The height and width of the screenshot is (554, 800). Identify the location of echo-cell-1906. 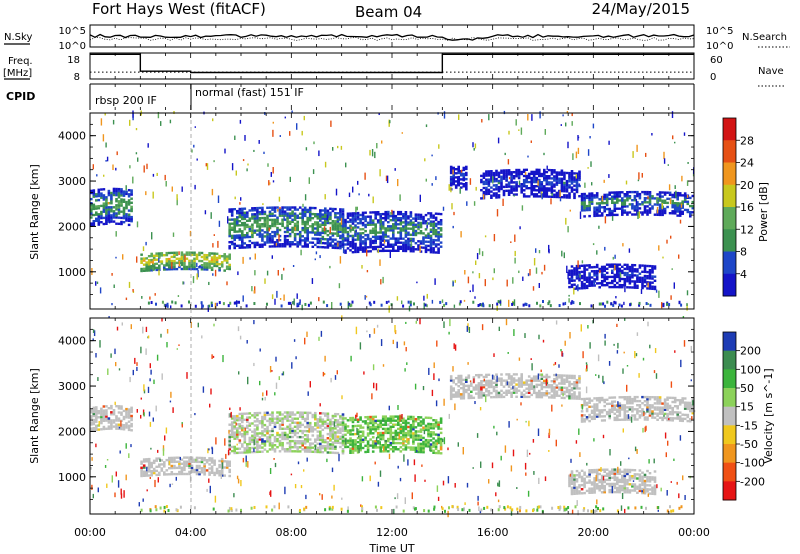
(562, 189).